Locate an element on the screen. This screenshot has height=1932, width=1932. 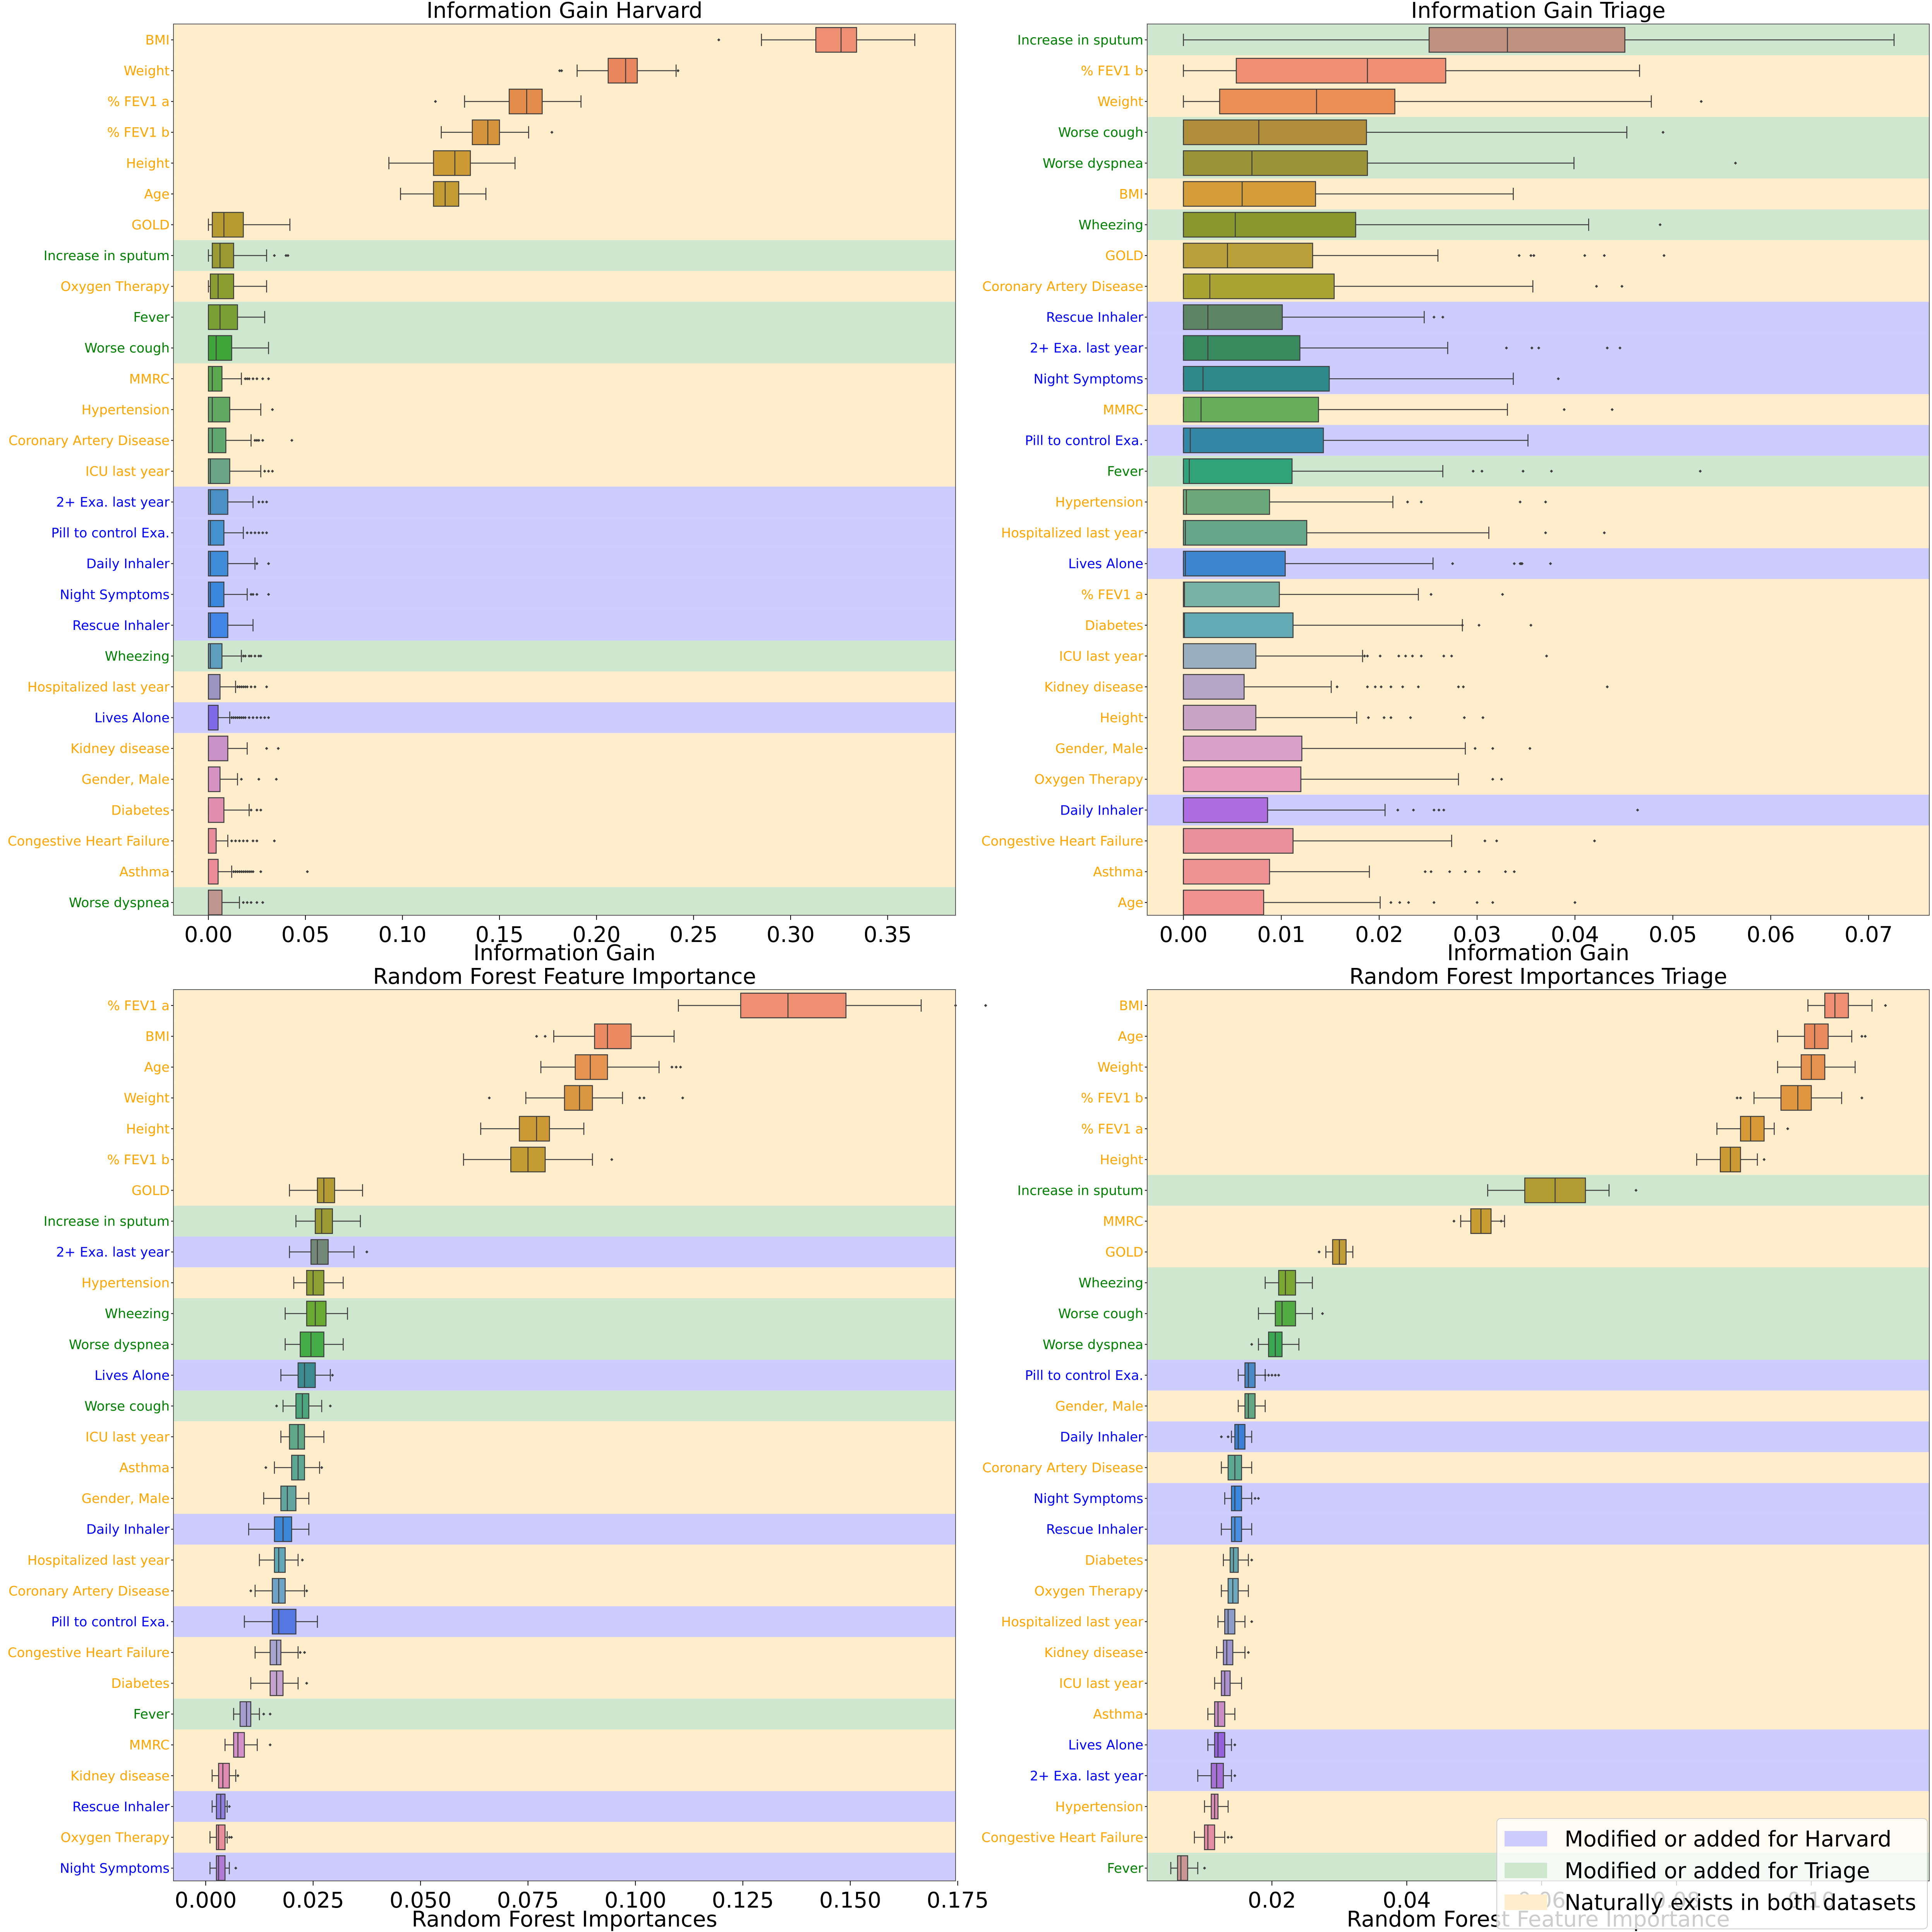
feature-label: Fever is located at coordinates (1125, 471).